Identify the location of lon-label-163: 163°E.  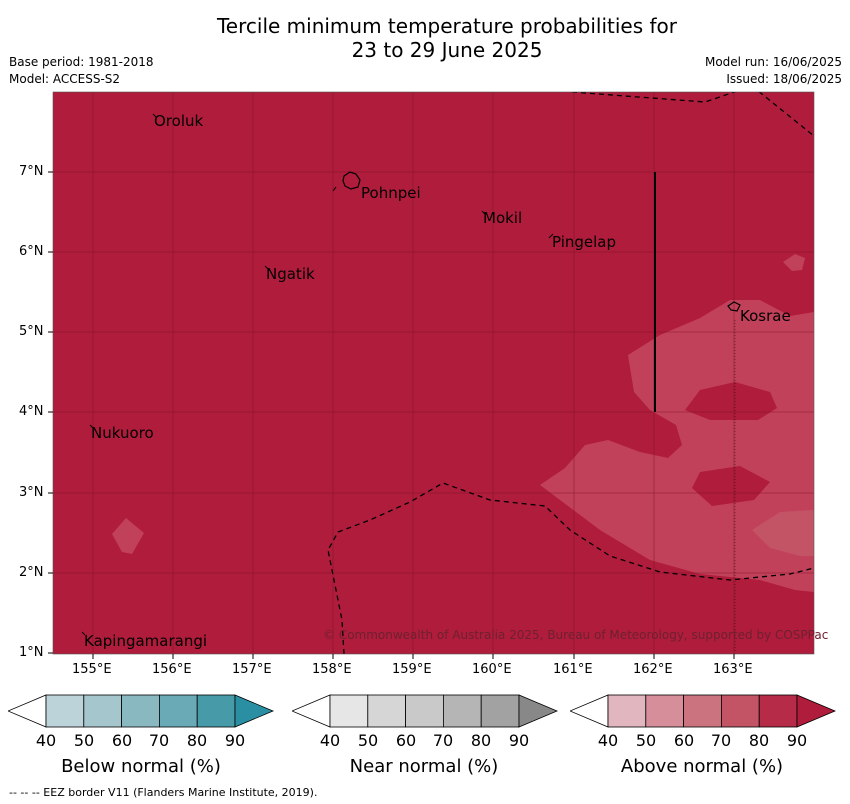
(733, 669).